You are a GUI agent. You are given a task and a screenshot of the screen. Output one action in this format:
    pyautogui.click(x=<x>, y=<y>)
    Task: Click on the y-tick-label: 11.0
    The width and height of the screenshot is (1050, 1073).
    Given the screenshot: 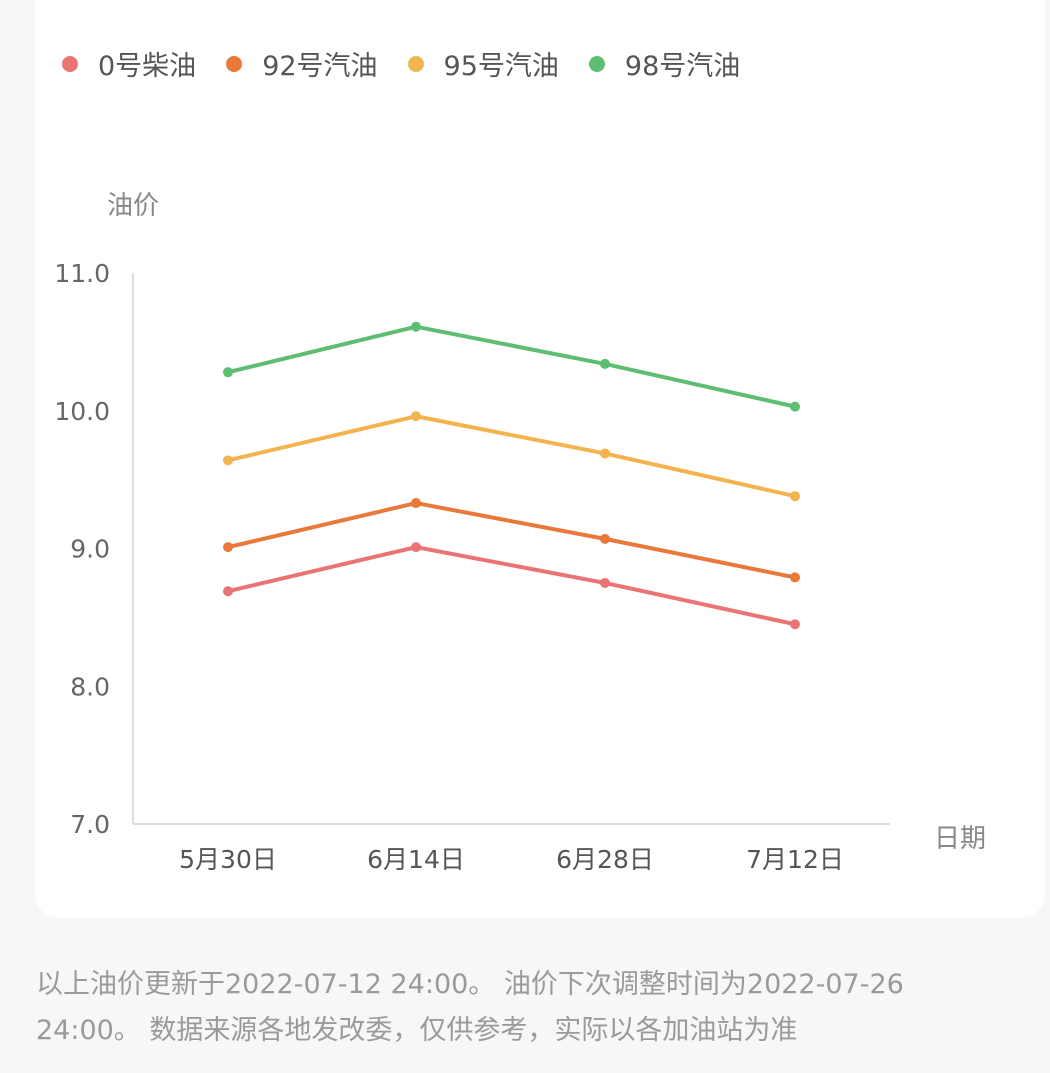 What is the action you would take?
    pyautogui.click(x=82, y=273)
    